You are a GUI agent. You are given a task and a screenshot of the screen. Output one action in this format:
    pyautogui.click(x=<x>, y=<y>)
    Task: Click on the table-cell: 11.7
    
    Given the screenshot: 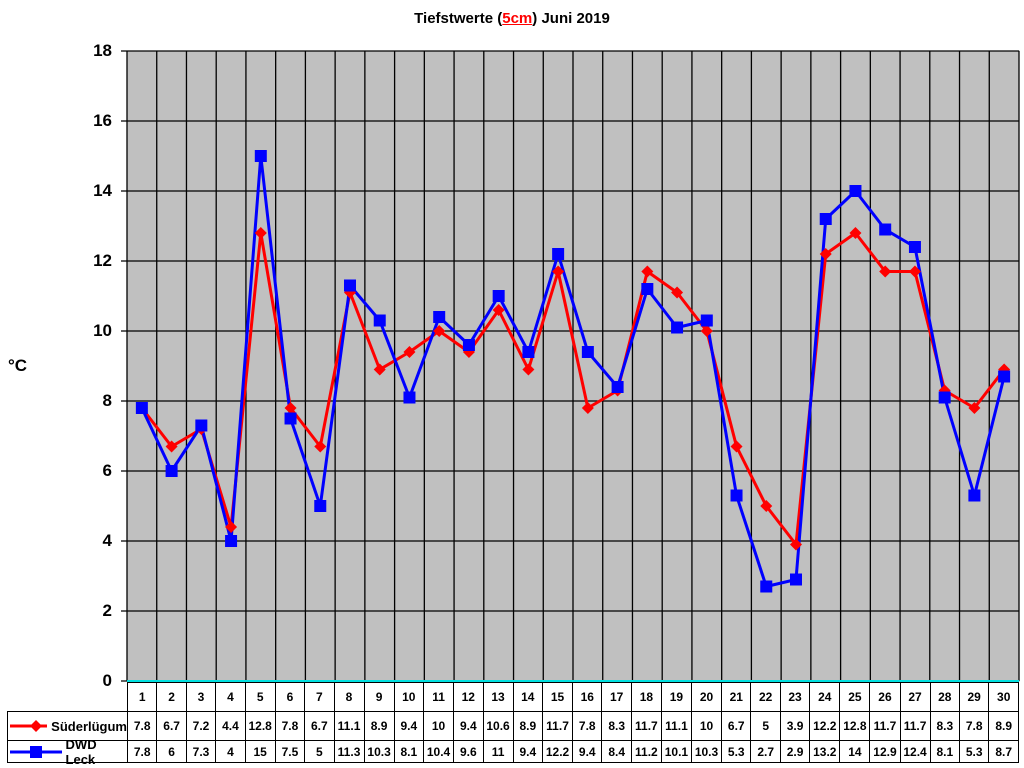 What is the action you would take?
    pyautogui.click(x=646, y=726)
    